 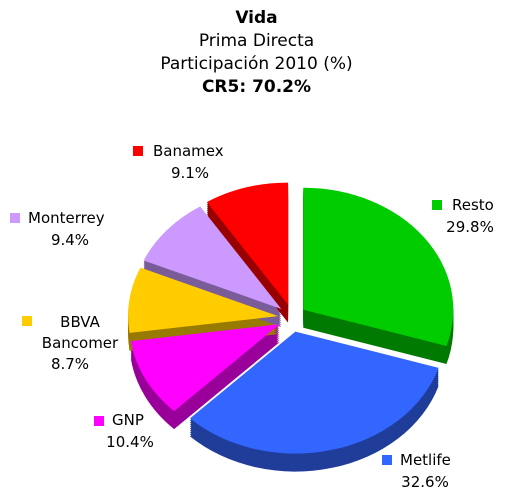 I want to click on legend-label: Monterrey, so click(x=66, y=218).